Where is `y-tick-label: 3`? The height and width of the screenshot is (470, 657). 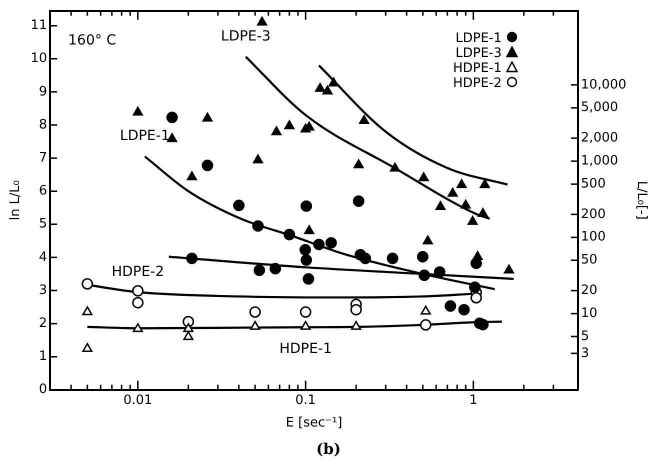 y-tick-label: 3 is located at coordinates (585, 353).